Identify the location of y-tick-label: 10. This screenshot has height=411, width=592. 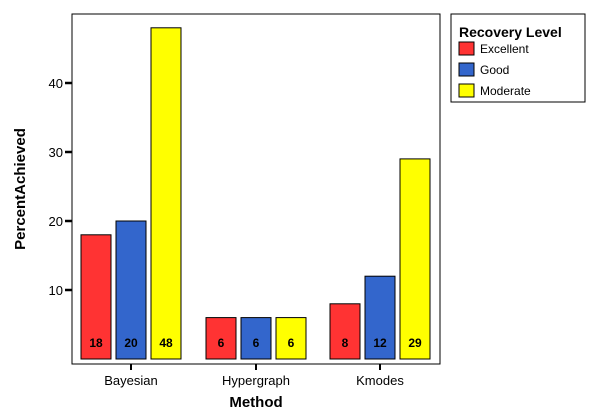
(56, 290).